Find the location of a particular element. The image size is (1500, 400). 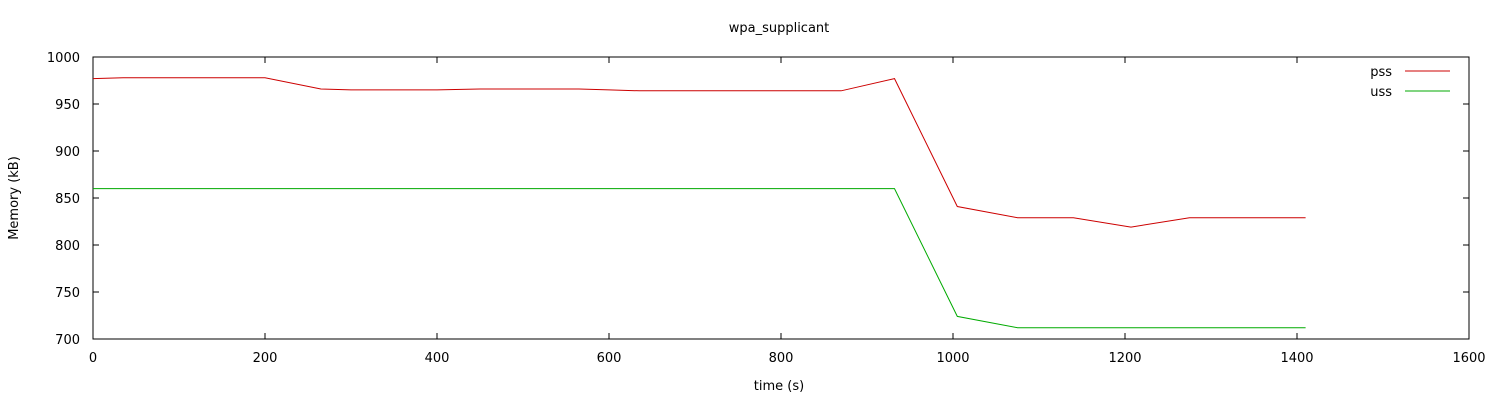

y-axis-label: Memory (kB) is located at coordinates (14, 198).